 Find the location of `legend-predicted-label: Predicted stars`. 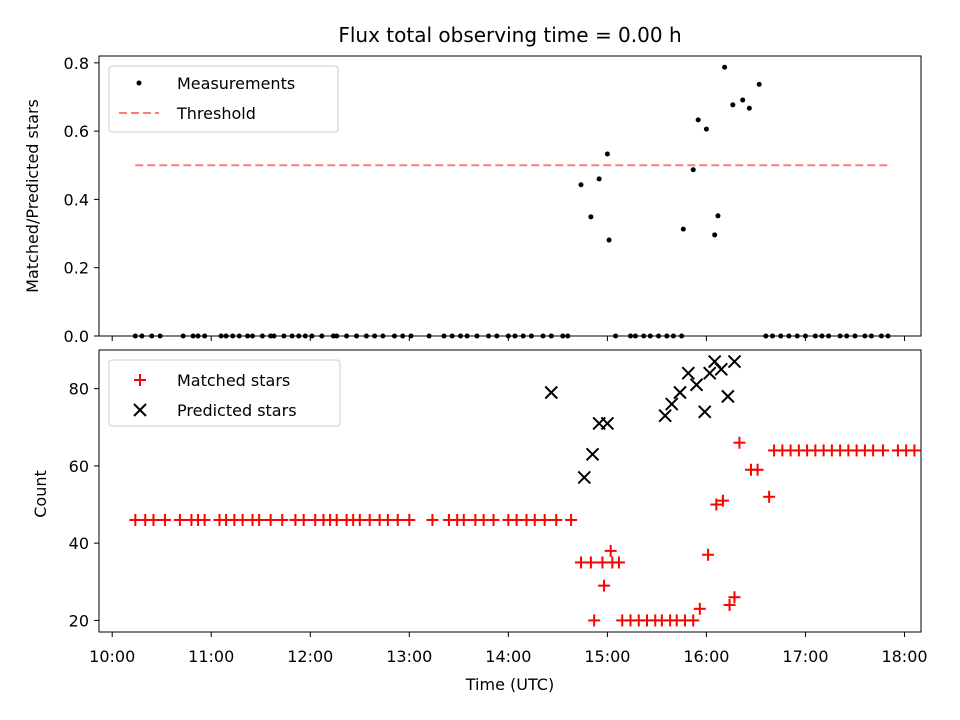

legend-predicted-label: Predicted stars is located at coordinates (237, 410).